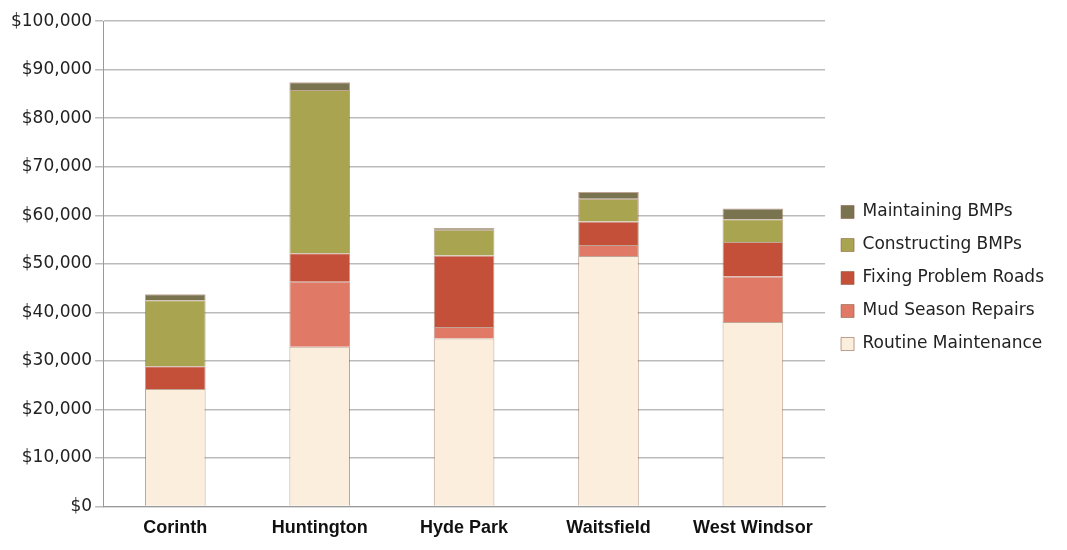  I want to click on x-tick-label: West Windsor, so click(753, 527).